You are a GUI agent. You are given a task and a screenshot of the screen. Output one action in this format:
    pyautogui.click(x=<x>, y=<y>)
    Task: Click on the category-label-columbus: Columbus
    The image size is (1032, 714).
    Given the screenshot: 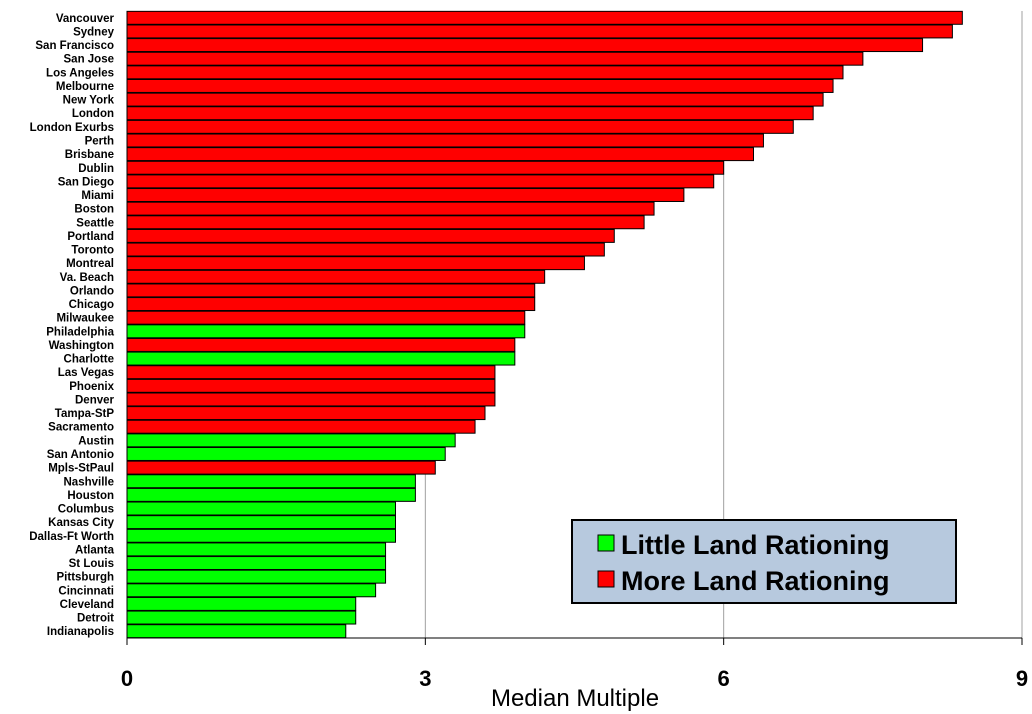 What is the action you would take?
    pyautogui.click(x=86, y=510)
    